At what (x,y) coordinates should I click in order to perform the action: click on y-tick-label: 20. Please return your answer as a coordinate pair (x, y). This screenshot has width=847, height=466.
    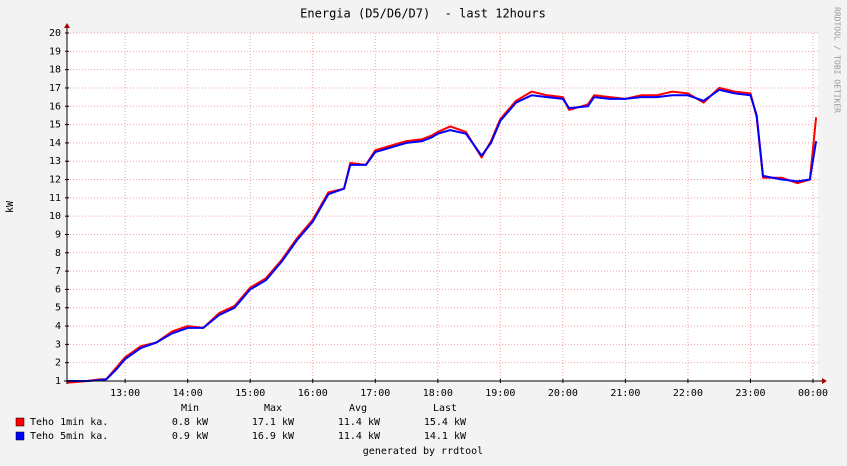
    Looking at the image, I should click on (55, 33).